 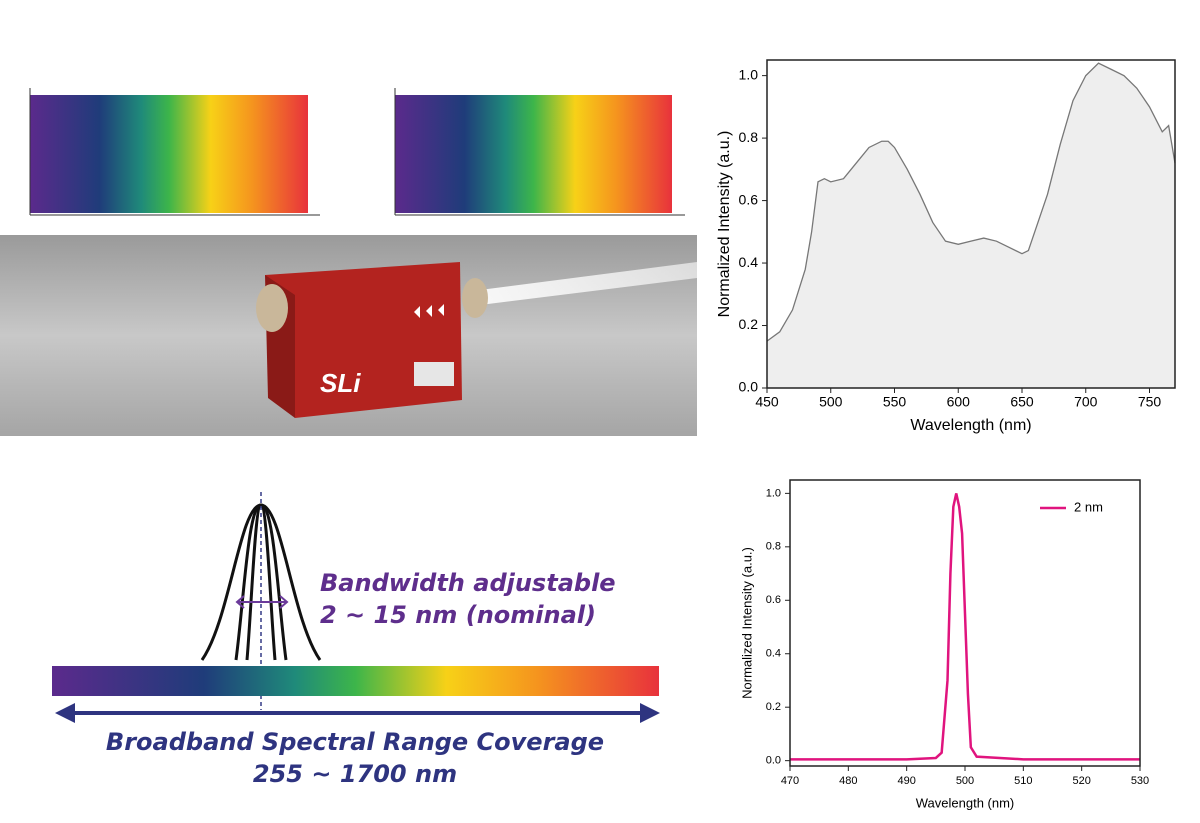 What do you see at coordinates (906, 781) in the screenshot?
I see `x-tick-label: 490` at bounding box center [906, 781].